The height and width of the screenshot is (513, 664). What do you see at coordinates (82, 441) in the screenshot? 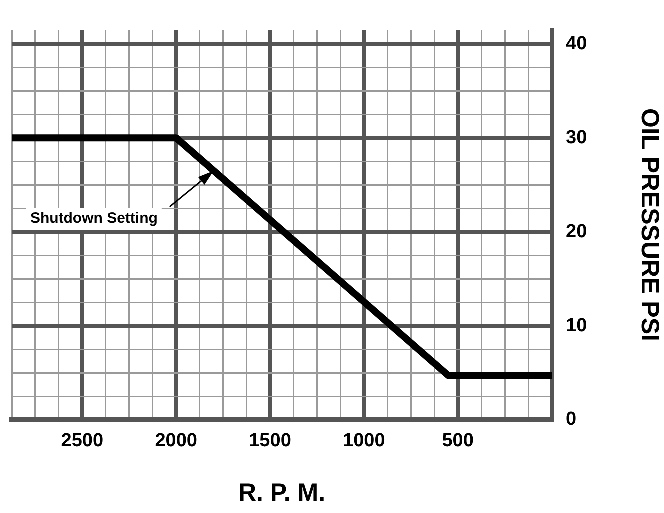
I see `x-tick-label: 2500` at bounding box center [82, 441].